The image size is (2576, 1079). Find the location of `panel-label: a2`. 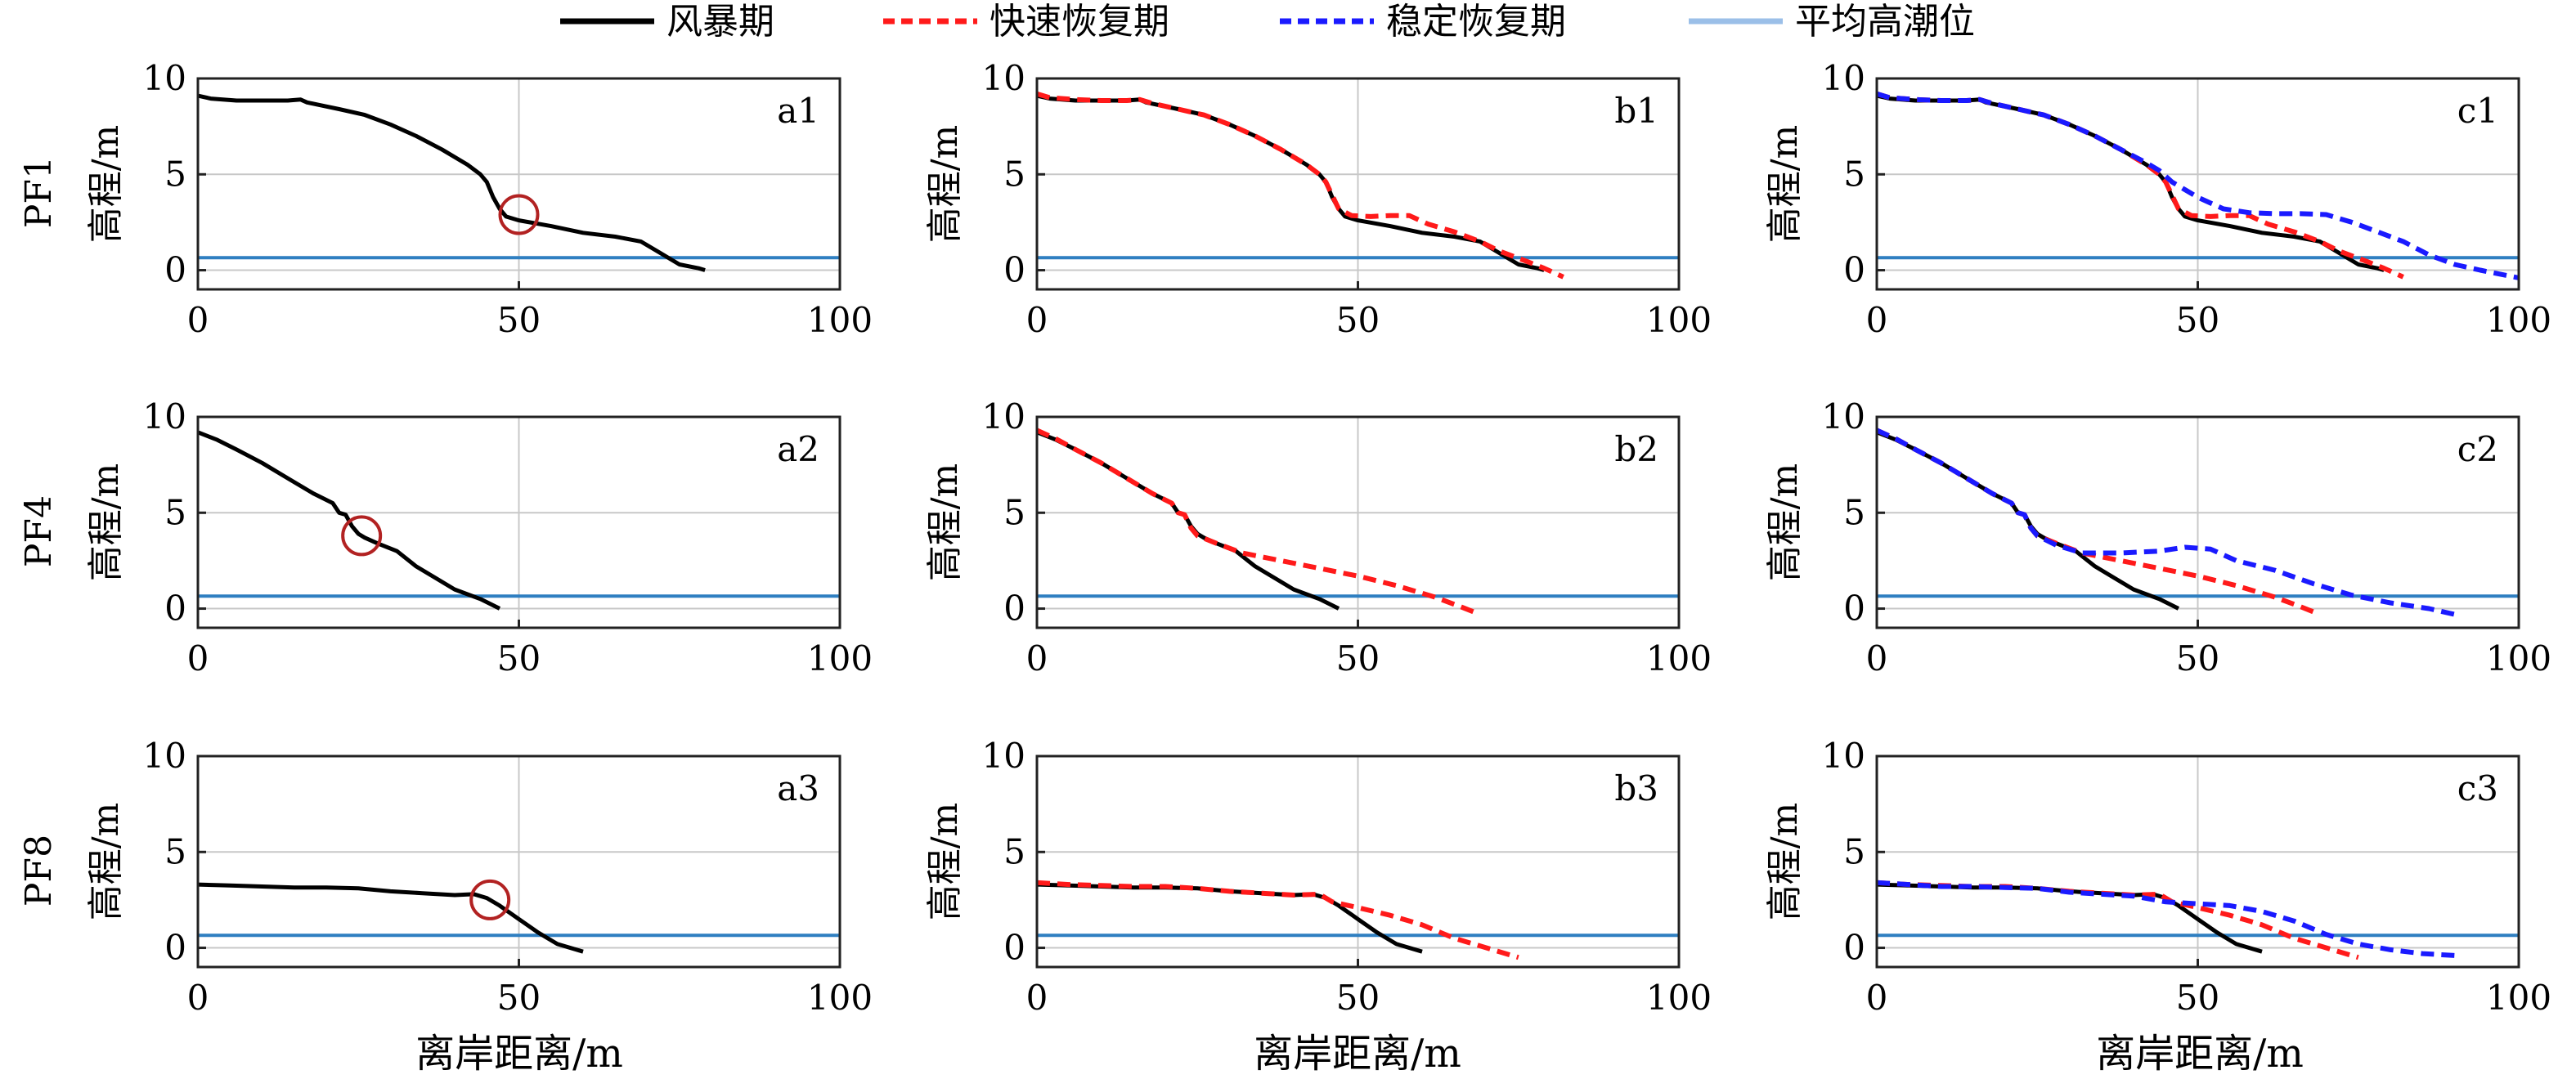

panel-label: a2 is located at coordinates (798, 449).